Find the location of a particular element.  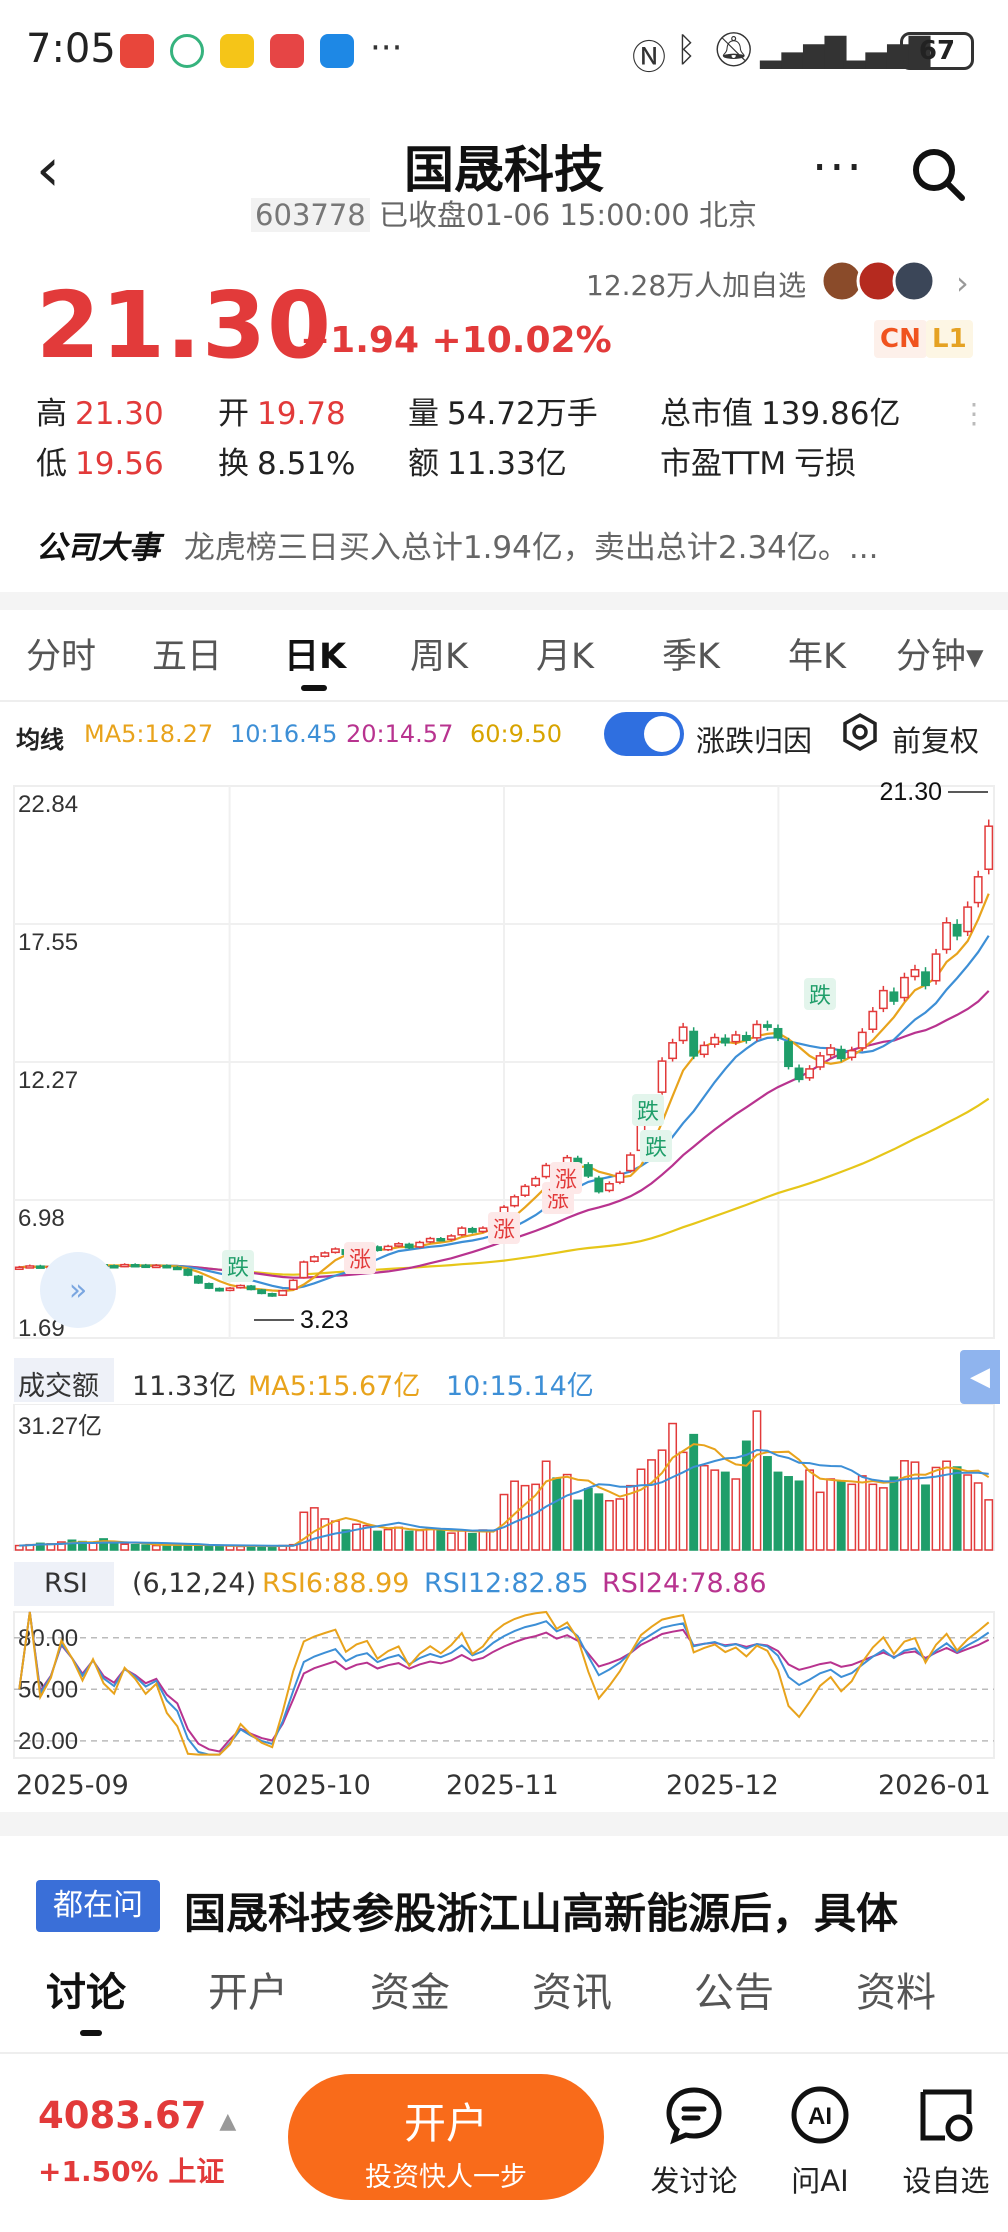

rise-marker: 涨 is located at coordinates (566, 1178).